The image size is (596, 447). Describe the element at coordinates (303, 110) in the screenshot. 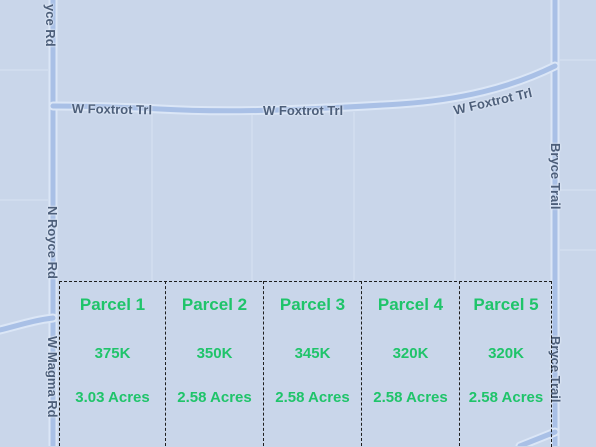

I see `road-label-w-foxtrot-2: W Foxtrot Trl` at that location.